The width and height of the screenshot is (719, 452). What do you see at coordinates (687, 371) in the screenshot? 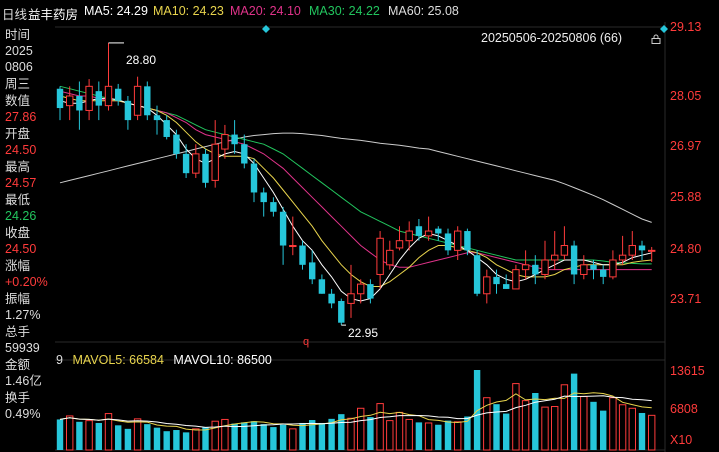
I see `volume-tick: 13615` at bounding box center [687, 371].